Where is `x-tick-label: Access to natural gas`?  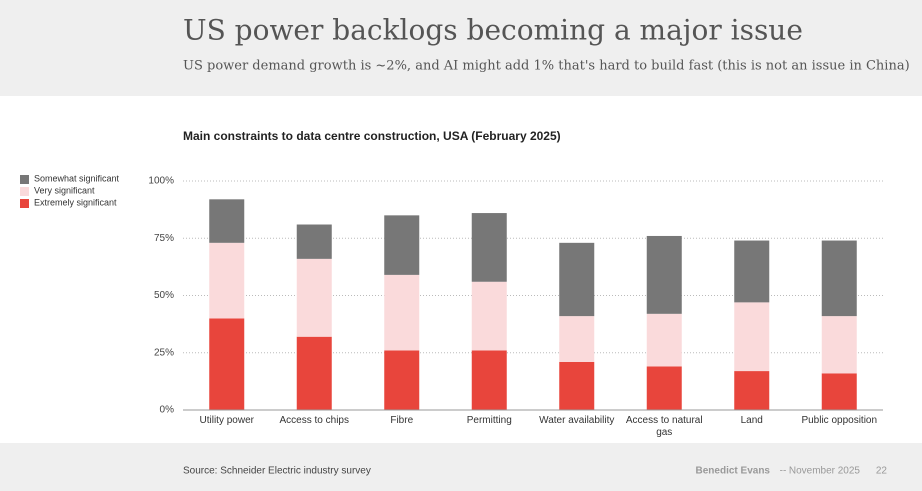
x-tick-label: Access to natural gas is located at coordinates (664, 426).